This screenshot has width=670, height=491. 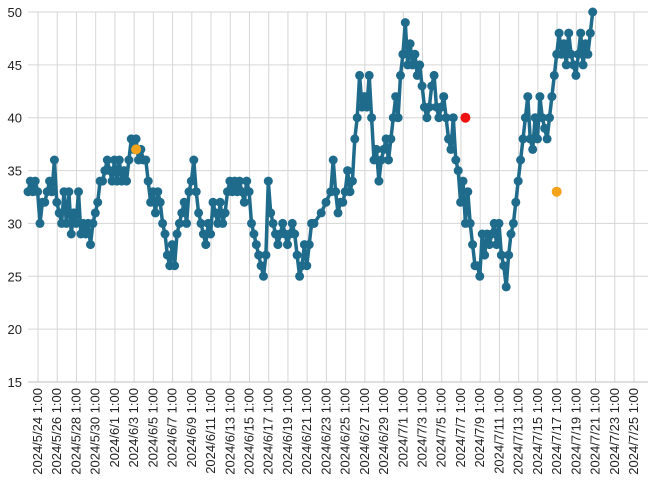 What do you see at coordinates (191, 428) in the screenshot?
I see `x-tick-label: 2024/6/9 1:00` at bounding box center [191, 428].